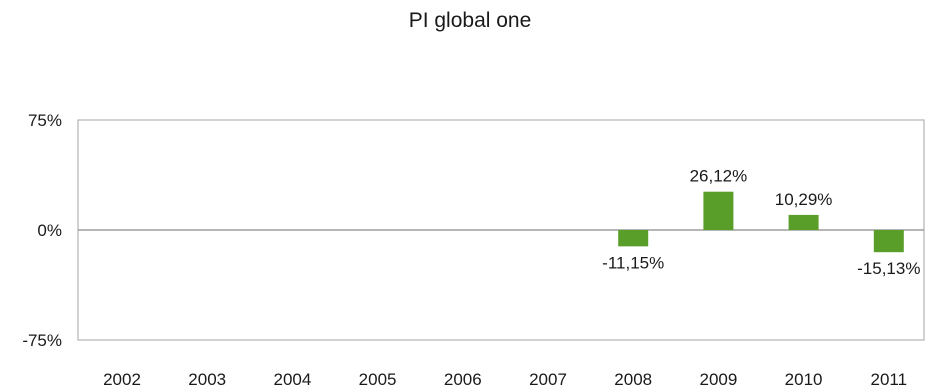  Describe the element at coordinates (718, 379) in the screenshot. I see `x-tick-label: 2009` at that location.